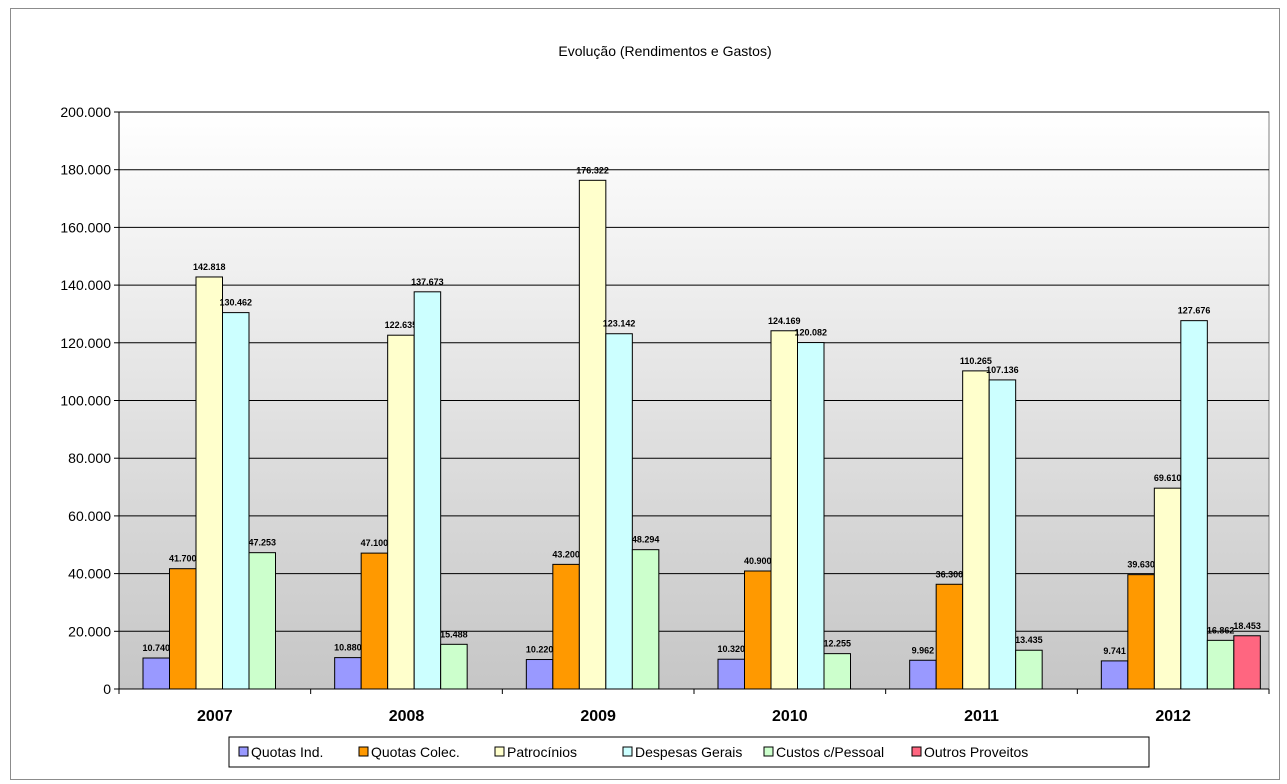 Image resolution: width=1287 pixels, height=784 pixels. What do you see at coordinates (810, 333) in the screenshot?
I see `data-label: 120.082` at bounding box center [810, 333].